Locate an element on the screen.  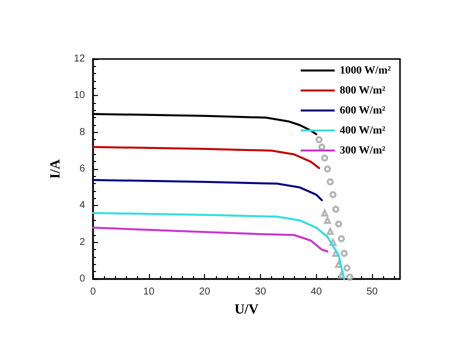
y-axis-title: I/A is located at coordinates (56, 168).